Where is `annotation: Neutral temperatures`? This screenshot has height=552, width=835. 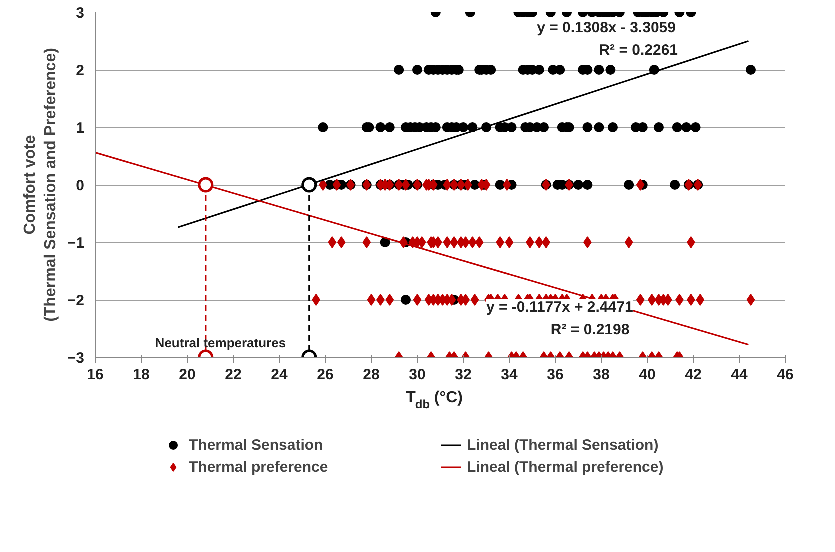
annotation: Neutral temperatures is located at coordinates (220, 343).